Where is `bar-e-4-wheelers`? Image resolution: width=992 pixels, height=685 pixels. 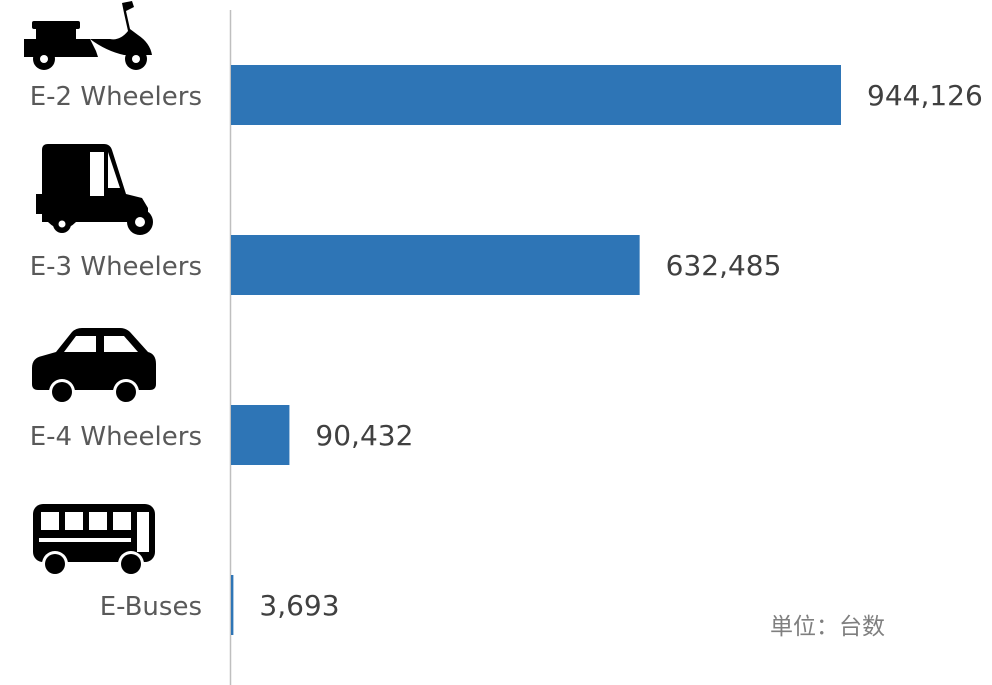 bar-e-4-wheelers is located at coordinates (260, 435).